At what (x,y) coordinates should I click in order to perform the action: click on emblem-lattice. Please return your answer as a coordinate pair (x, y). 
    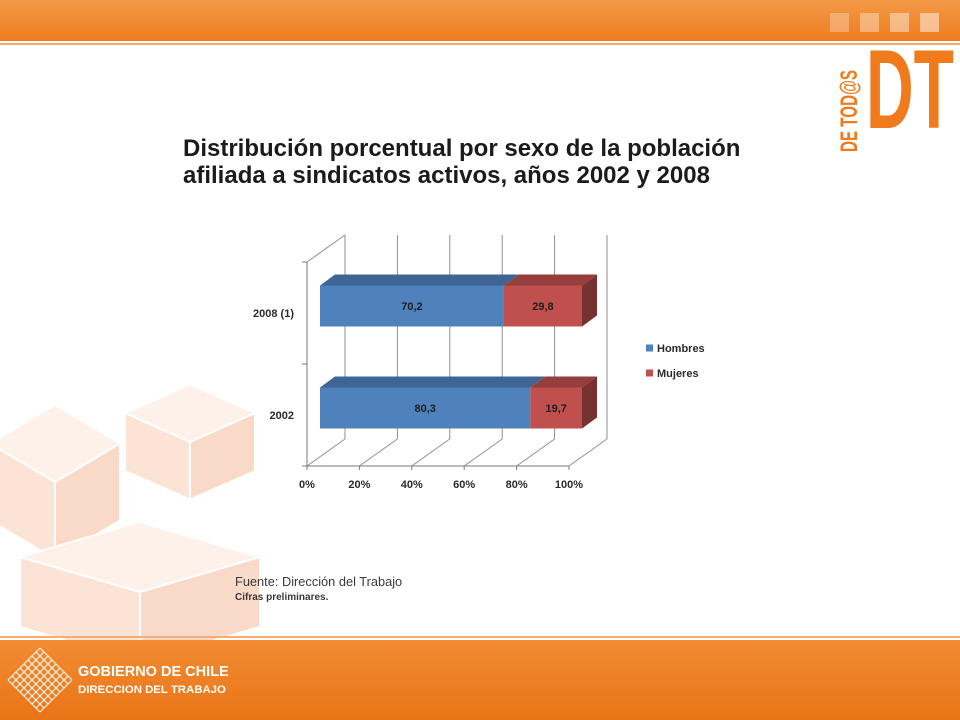
    Looking at the image, I should click on (40, 680).